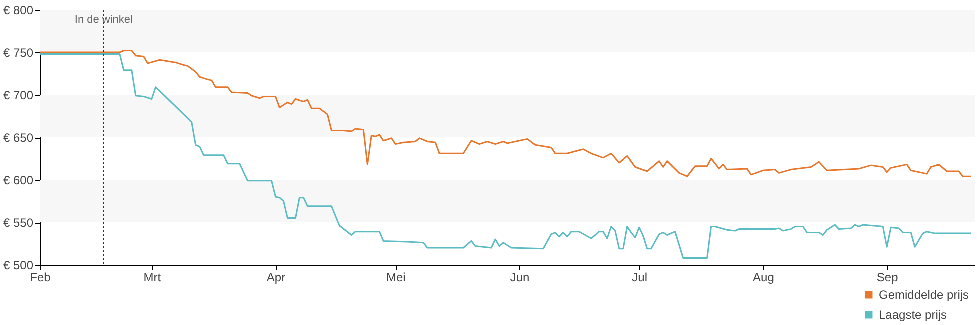 Image resolution: width=980 pixels, height=325 pixels. What do you see at coordinates (924, 295) in the screenshot?
I see `legend-label: Gemiddelde prijs` at bounding box center [924, 295].